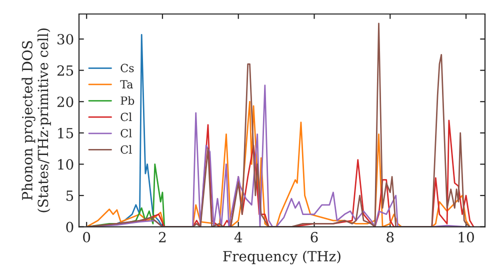 The image size is (500, 280). Describe the element at coordinates (390, 237) in the screenshot. I see `x-tick-label: 8` at that location.